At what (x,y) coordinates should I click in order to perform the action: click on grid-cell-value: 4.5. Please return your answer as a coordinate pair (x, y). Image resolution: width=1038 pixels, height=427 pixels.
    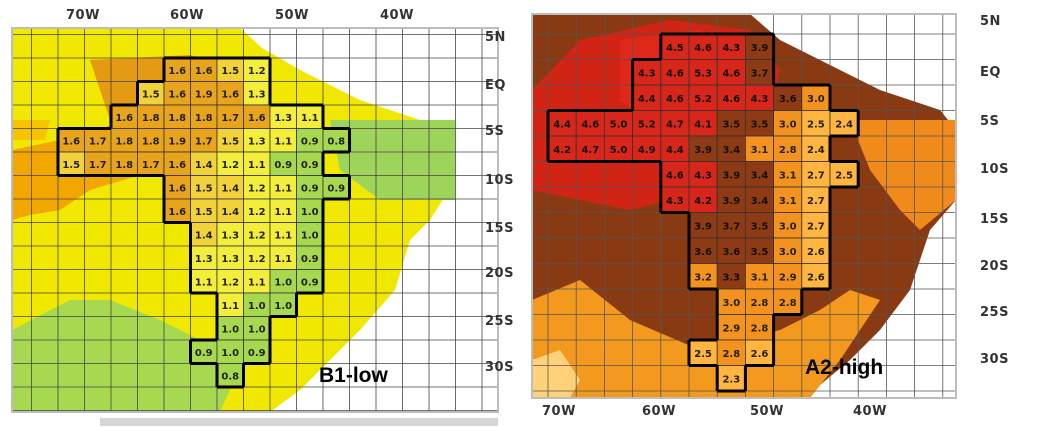
    Looking at the image, I should click on (675, 48).